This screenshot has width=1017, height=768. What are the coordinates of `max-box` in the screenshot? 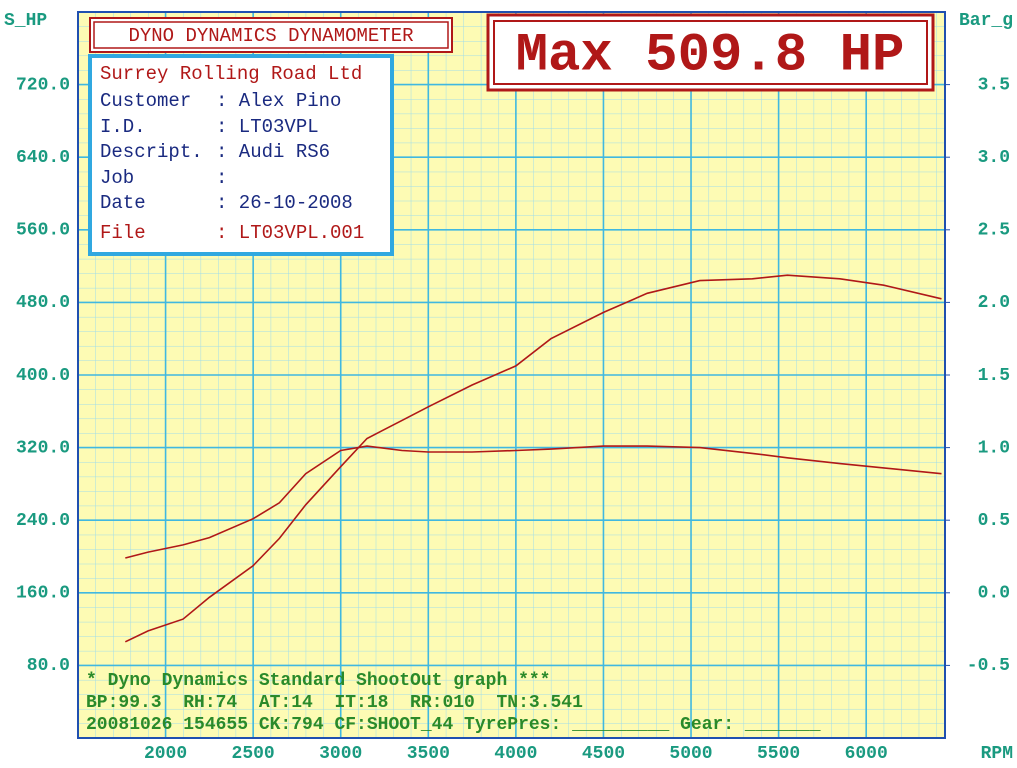 It's located at (710, 52).